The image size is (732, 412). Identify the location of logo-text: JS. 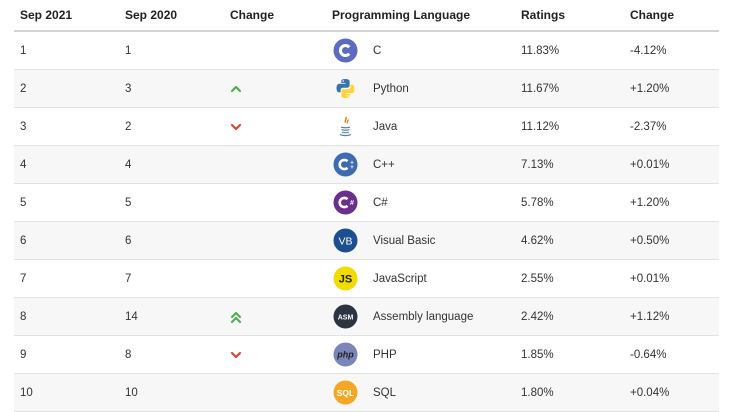
(345, 280).